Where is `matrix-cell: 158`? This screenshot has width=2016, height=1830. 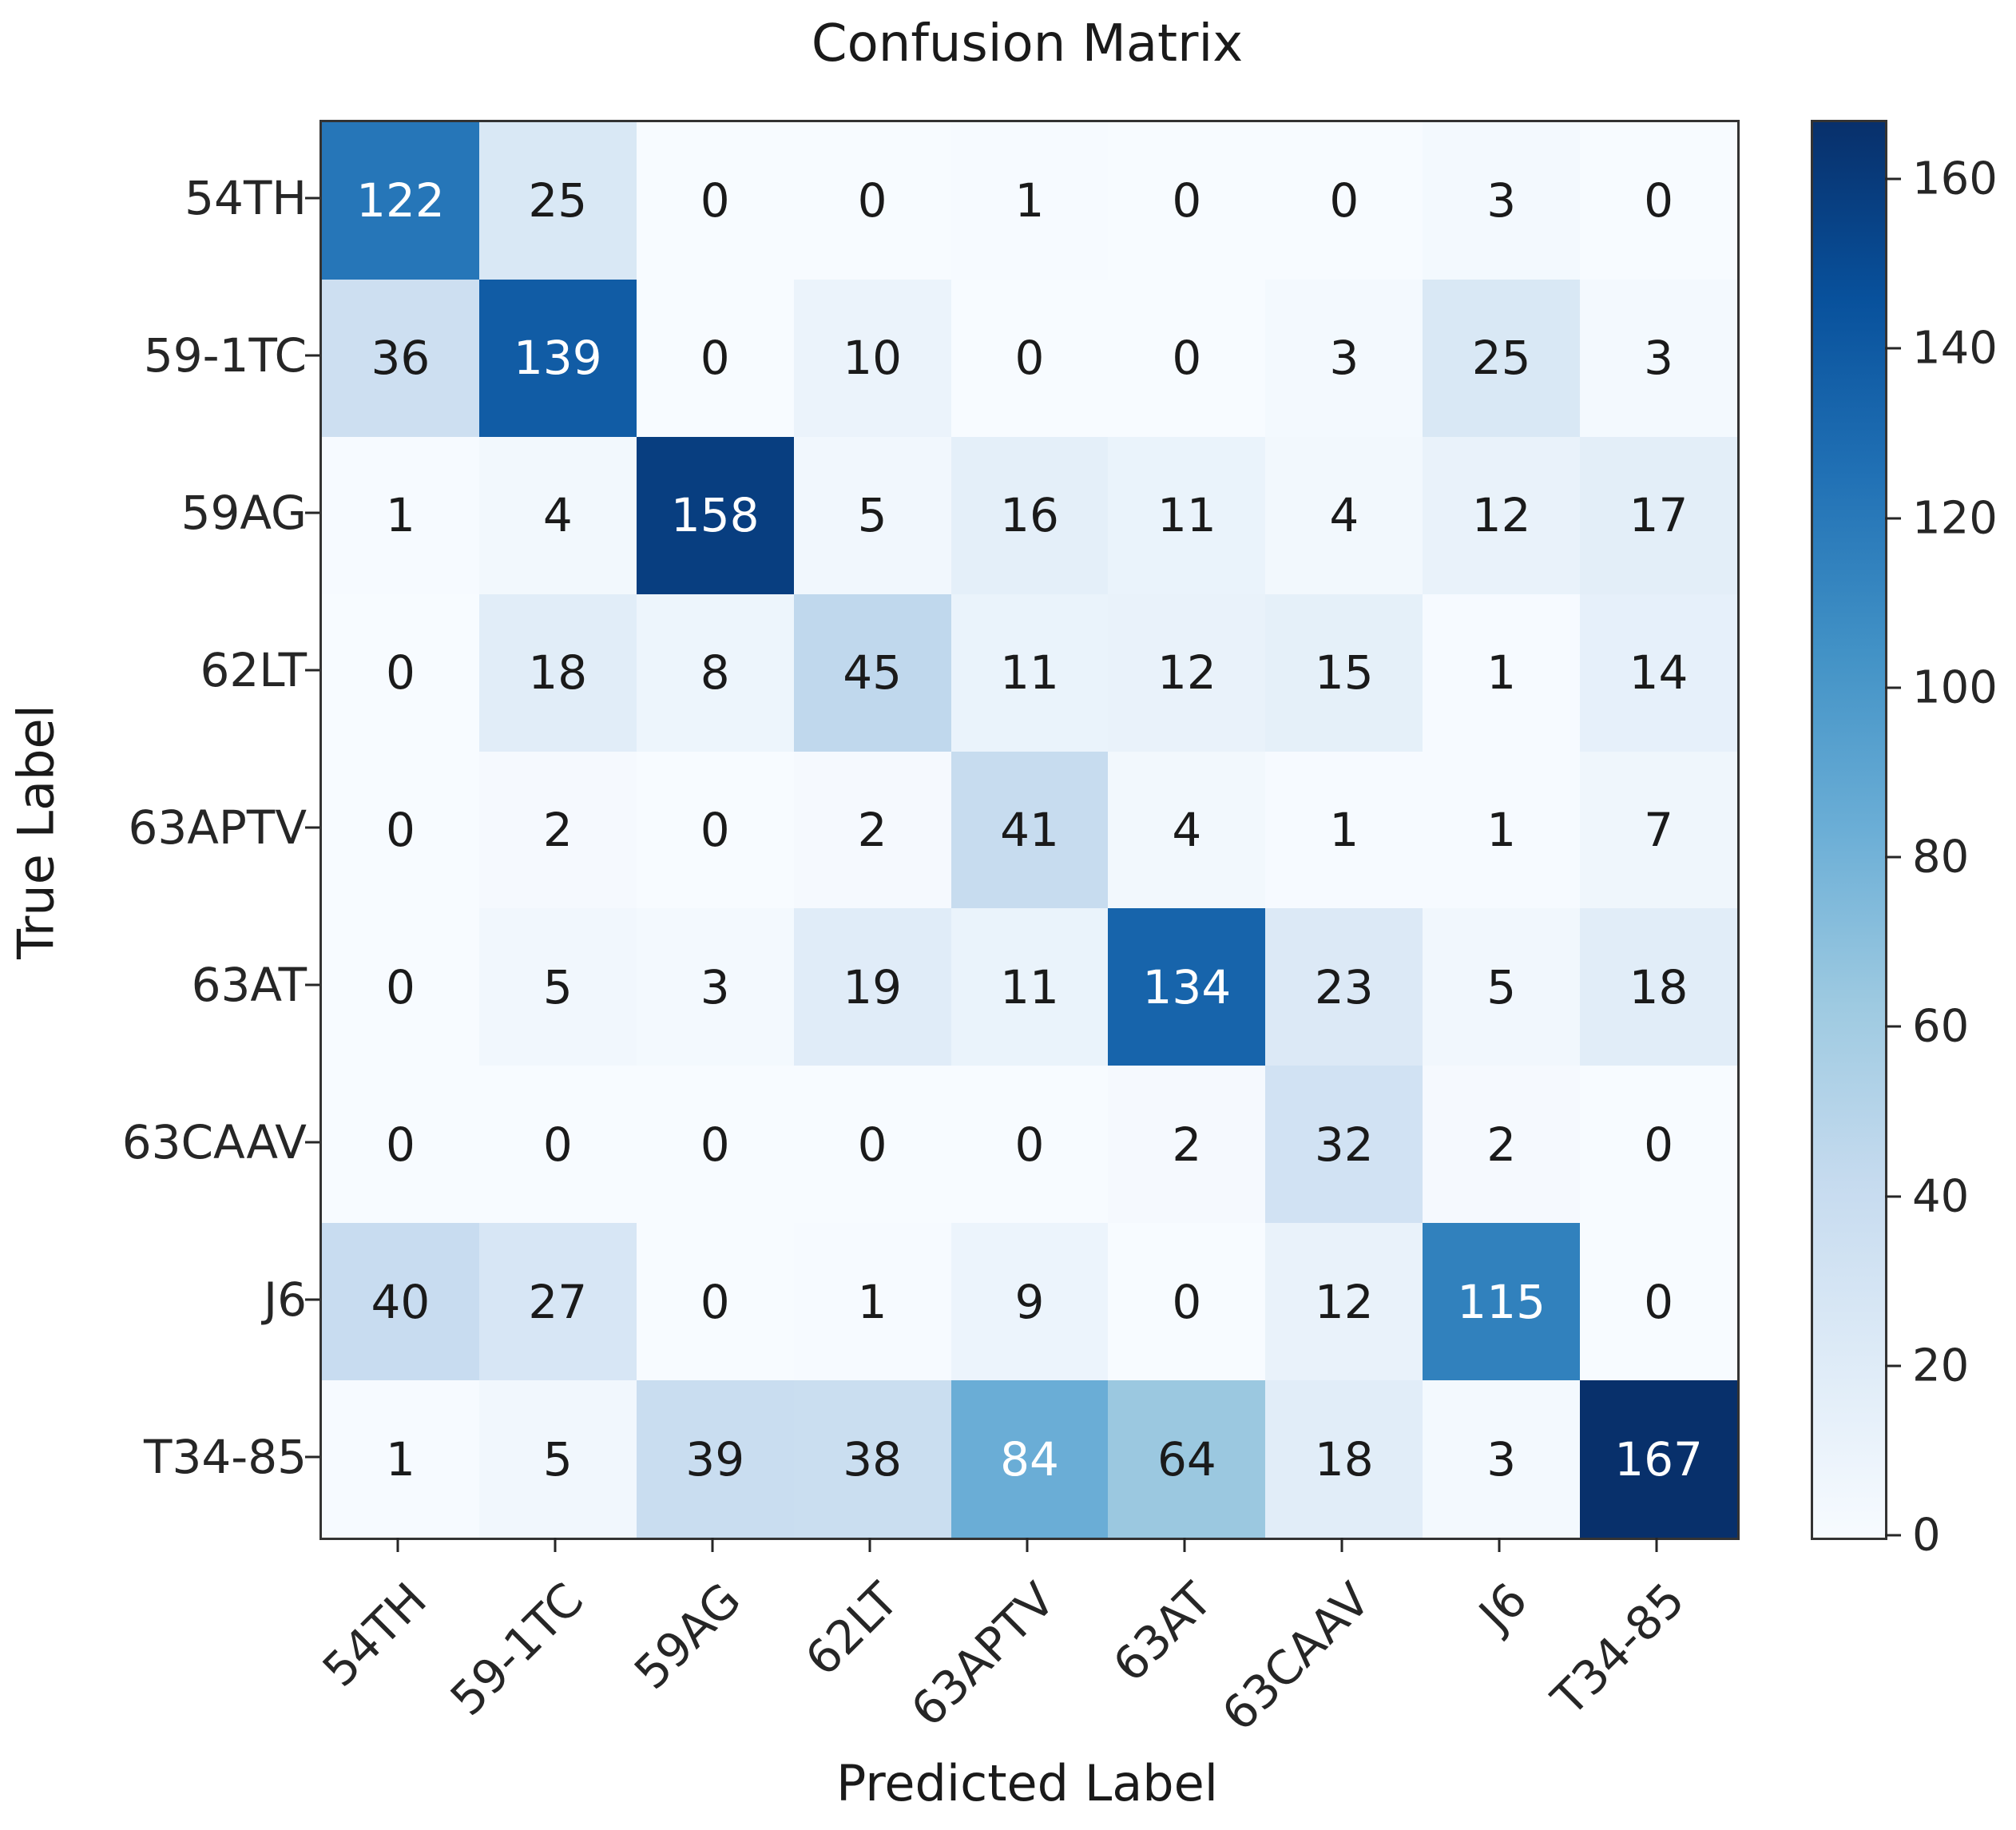
matrix-cell: 158 is located at coordinates (715, 515).